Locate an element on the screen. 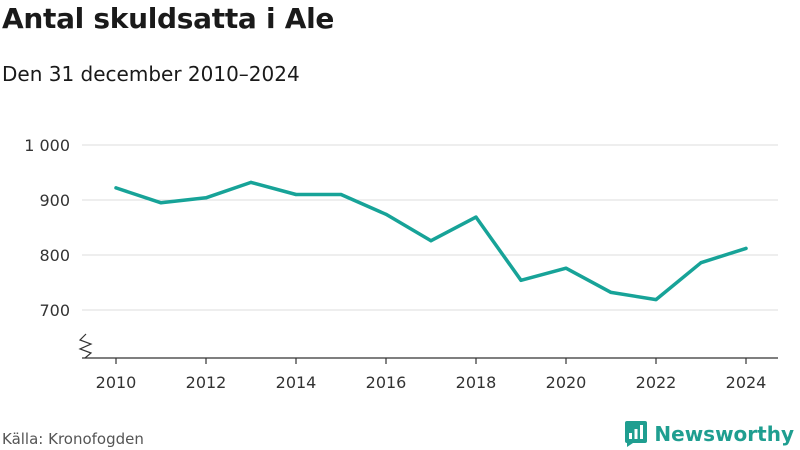 This screenshot has height=450, width=800. x-tick-label: 2014 is located at coordinates (296, 382).